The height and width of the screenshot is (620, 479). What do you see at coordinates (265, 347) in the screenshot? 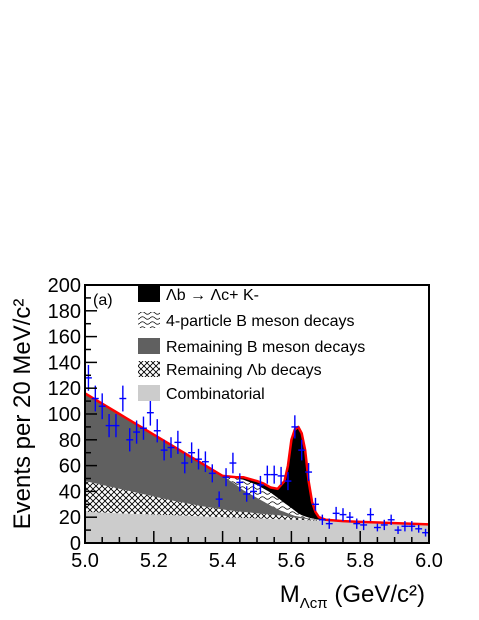
I see `legend-label-remaining-b: Remaining B meson decays` at bounding box center [265, 347].